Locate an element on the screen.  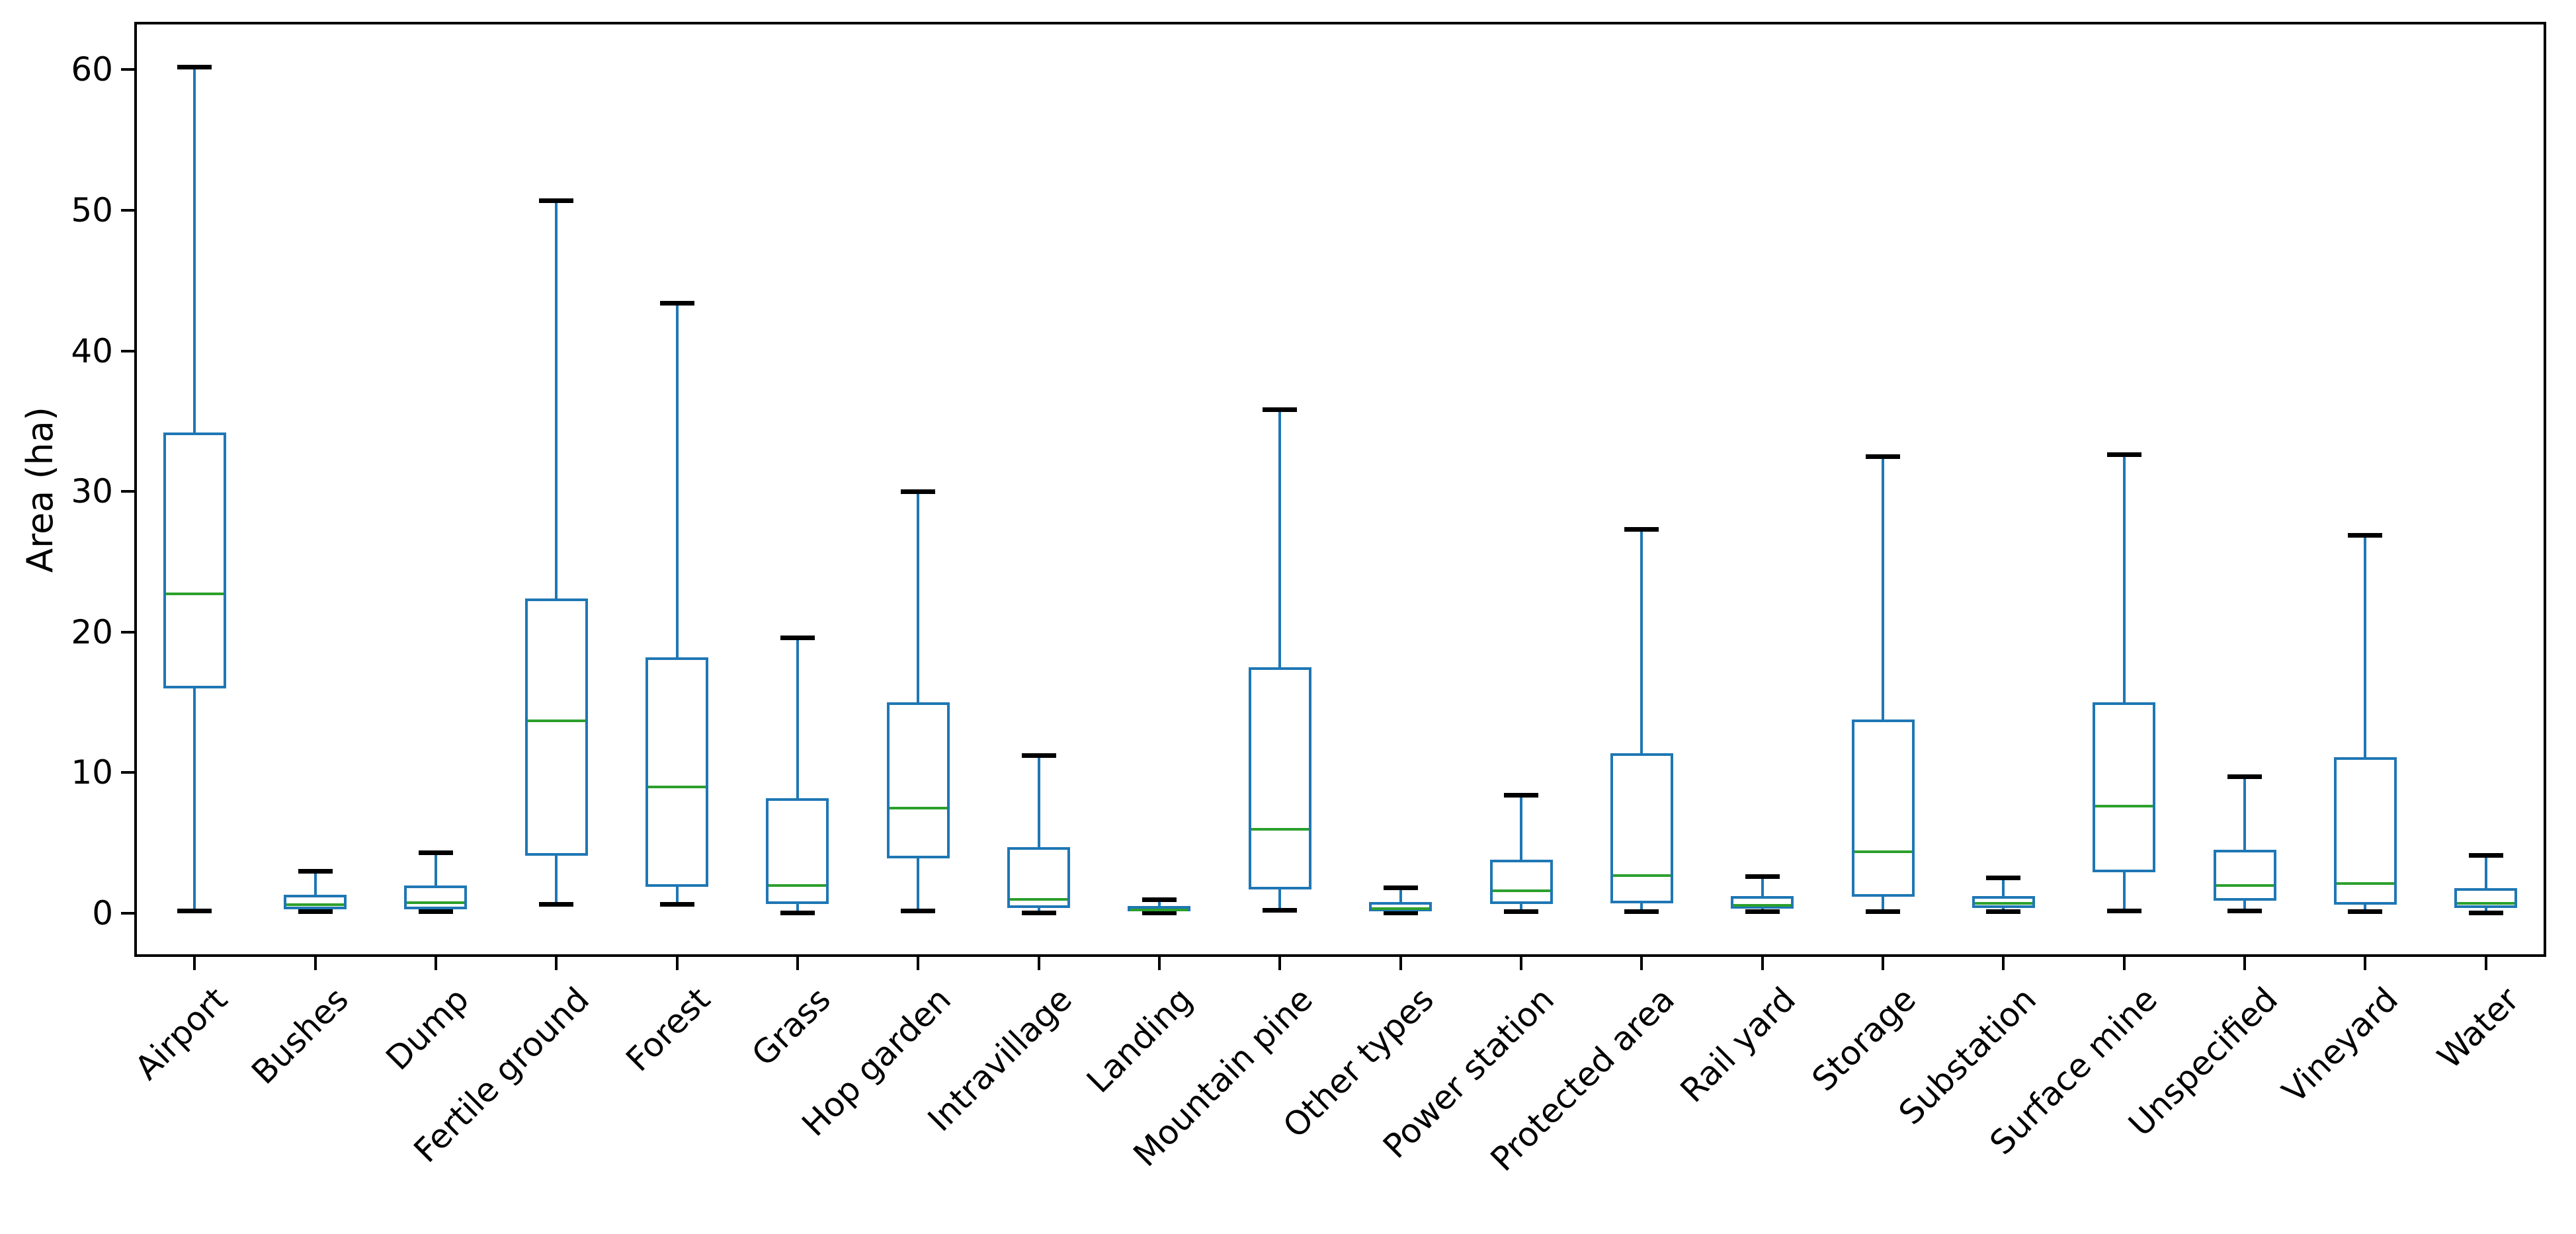
median-protected-area is located at coordinates (1641, 875).